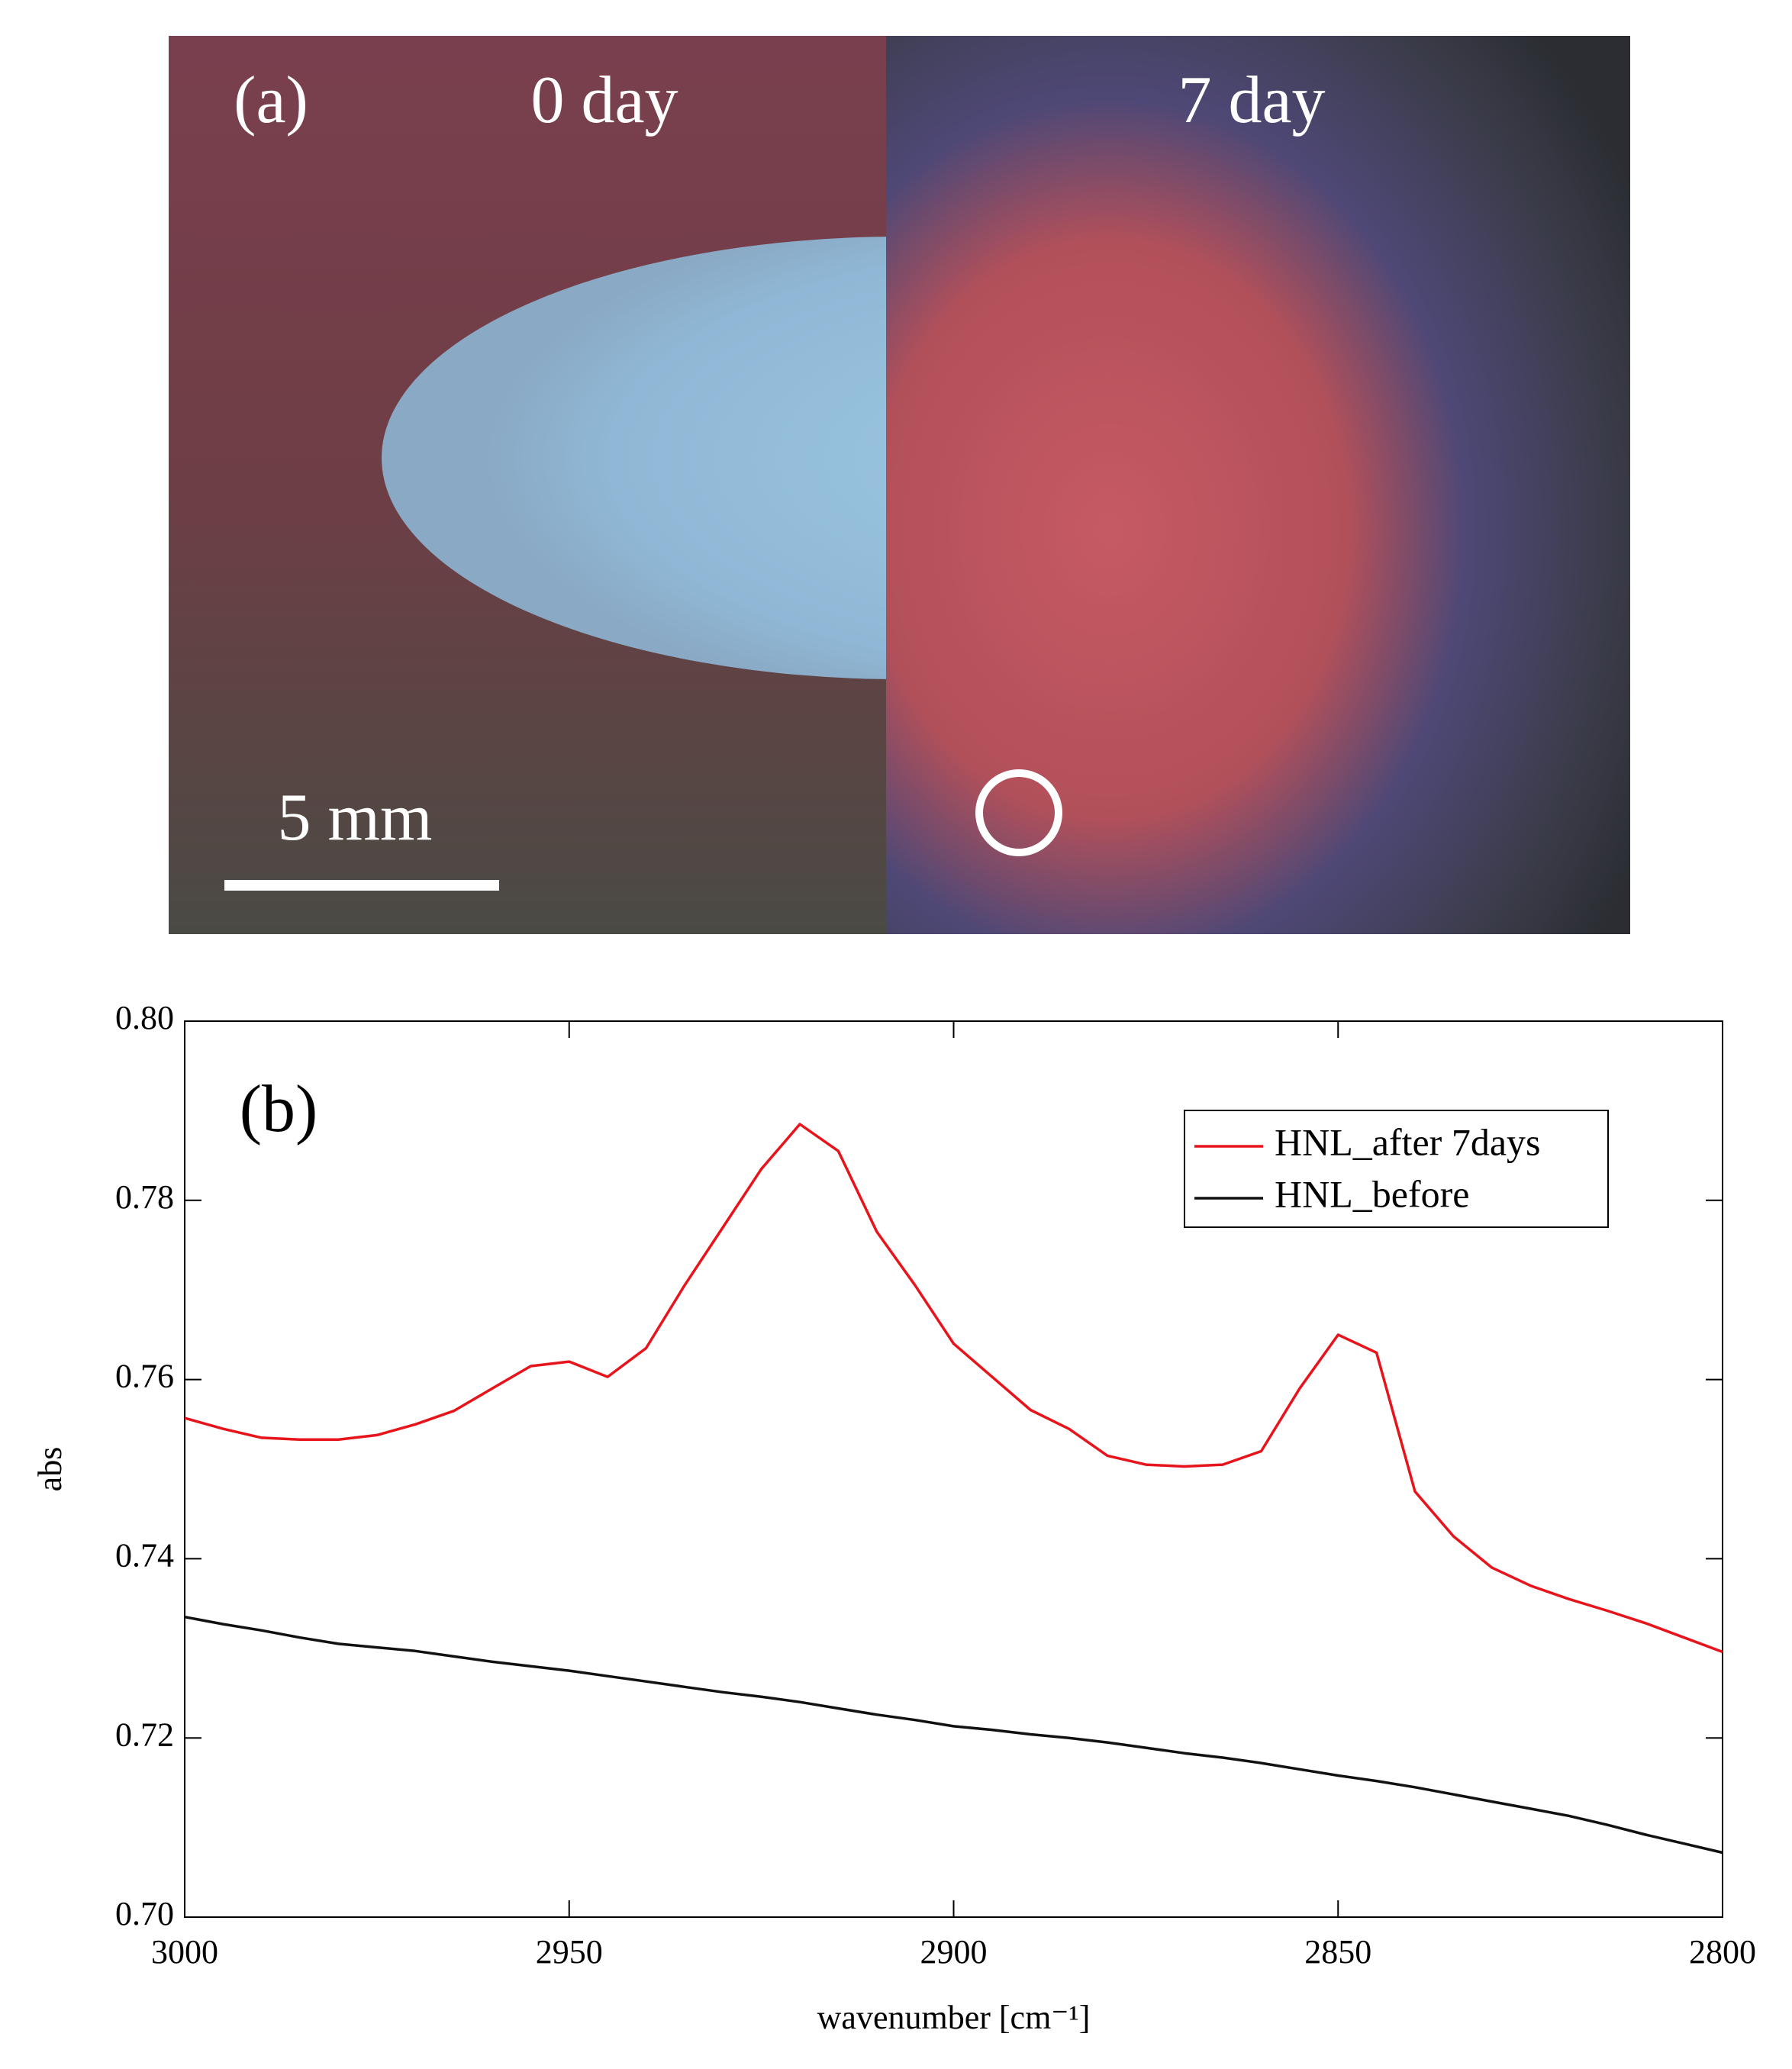 The height and width of the screenshot is (2069, 1792). I want to click on legend-box, so click(1396, 1169).